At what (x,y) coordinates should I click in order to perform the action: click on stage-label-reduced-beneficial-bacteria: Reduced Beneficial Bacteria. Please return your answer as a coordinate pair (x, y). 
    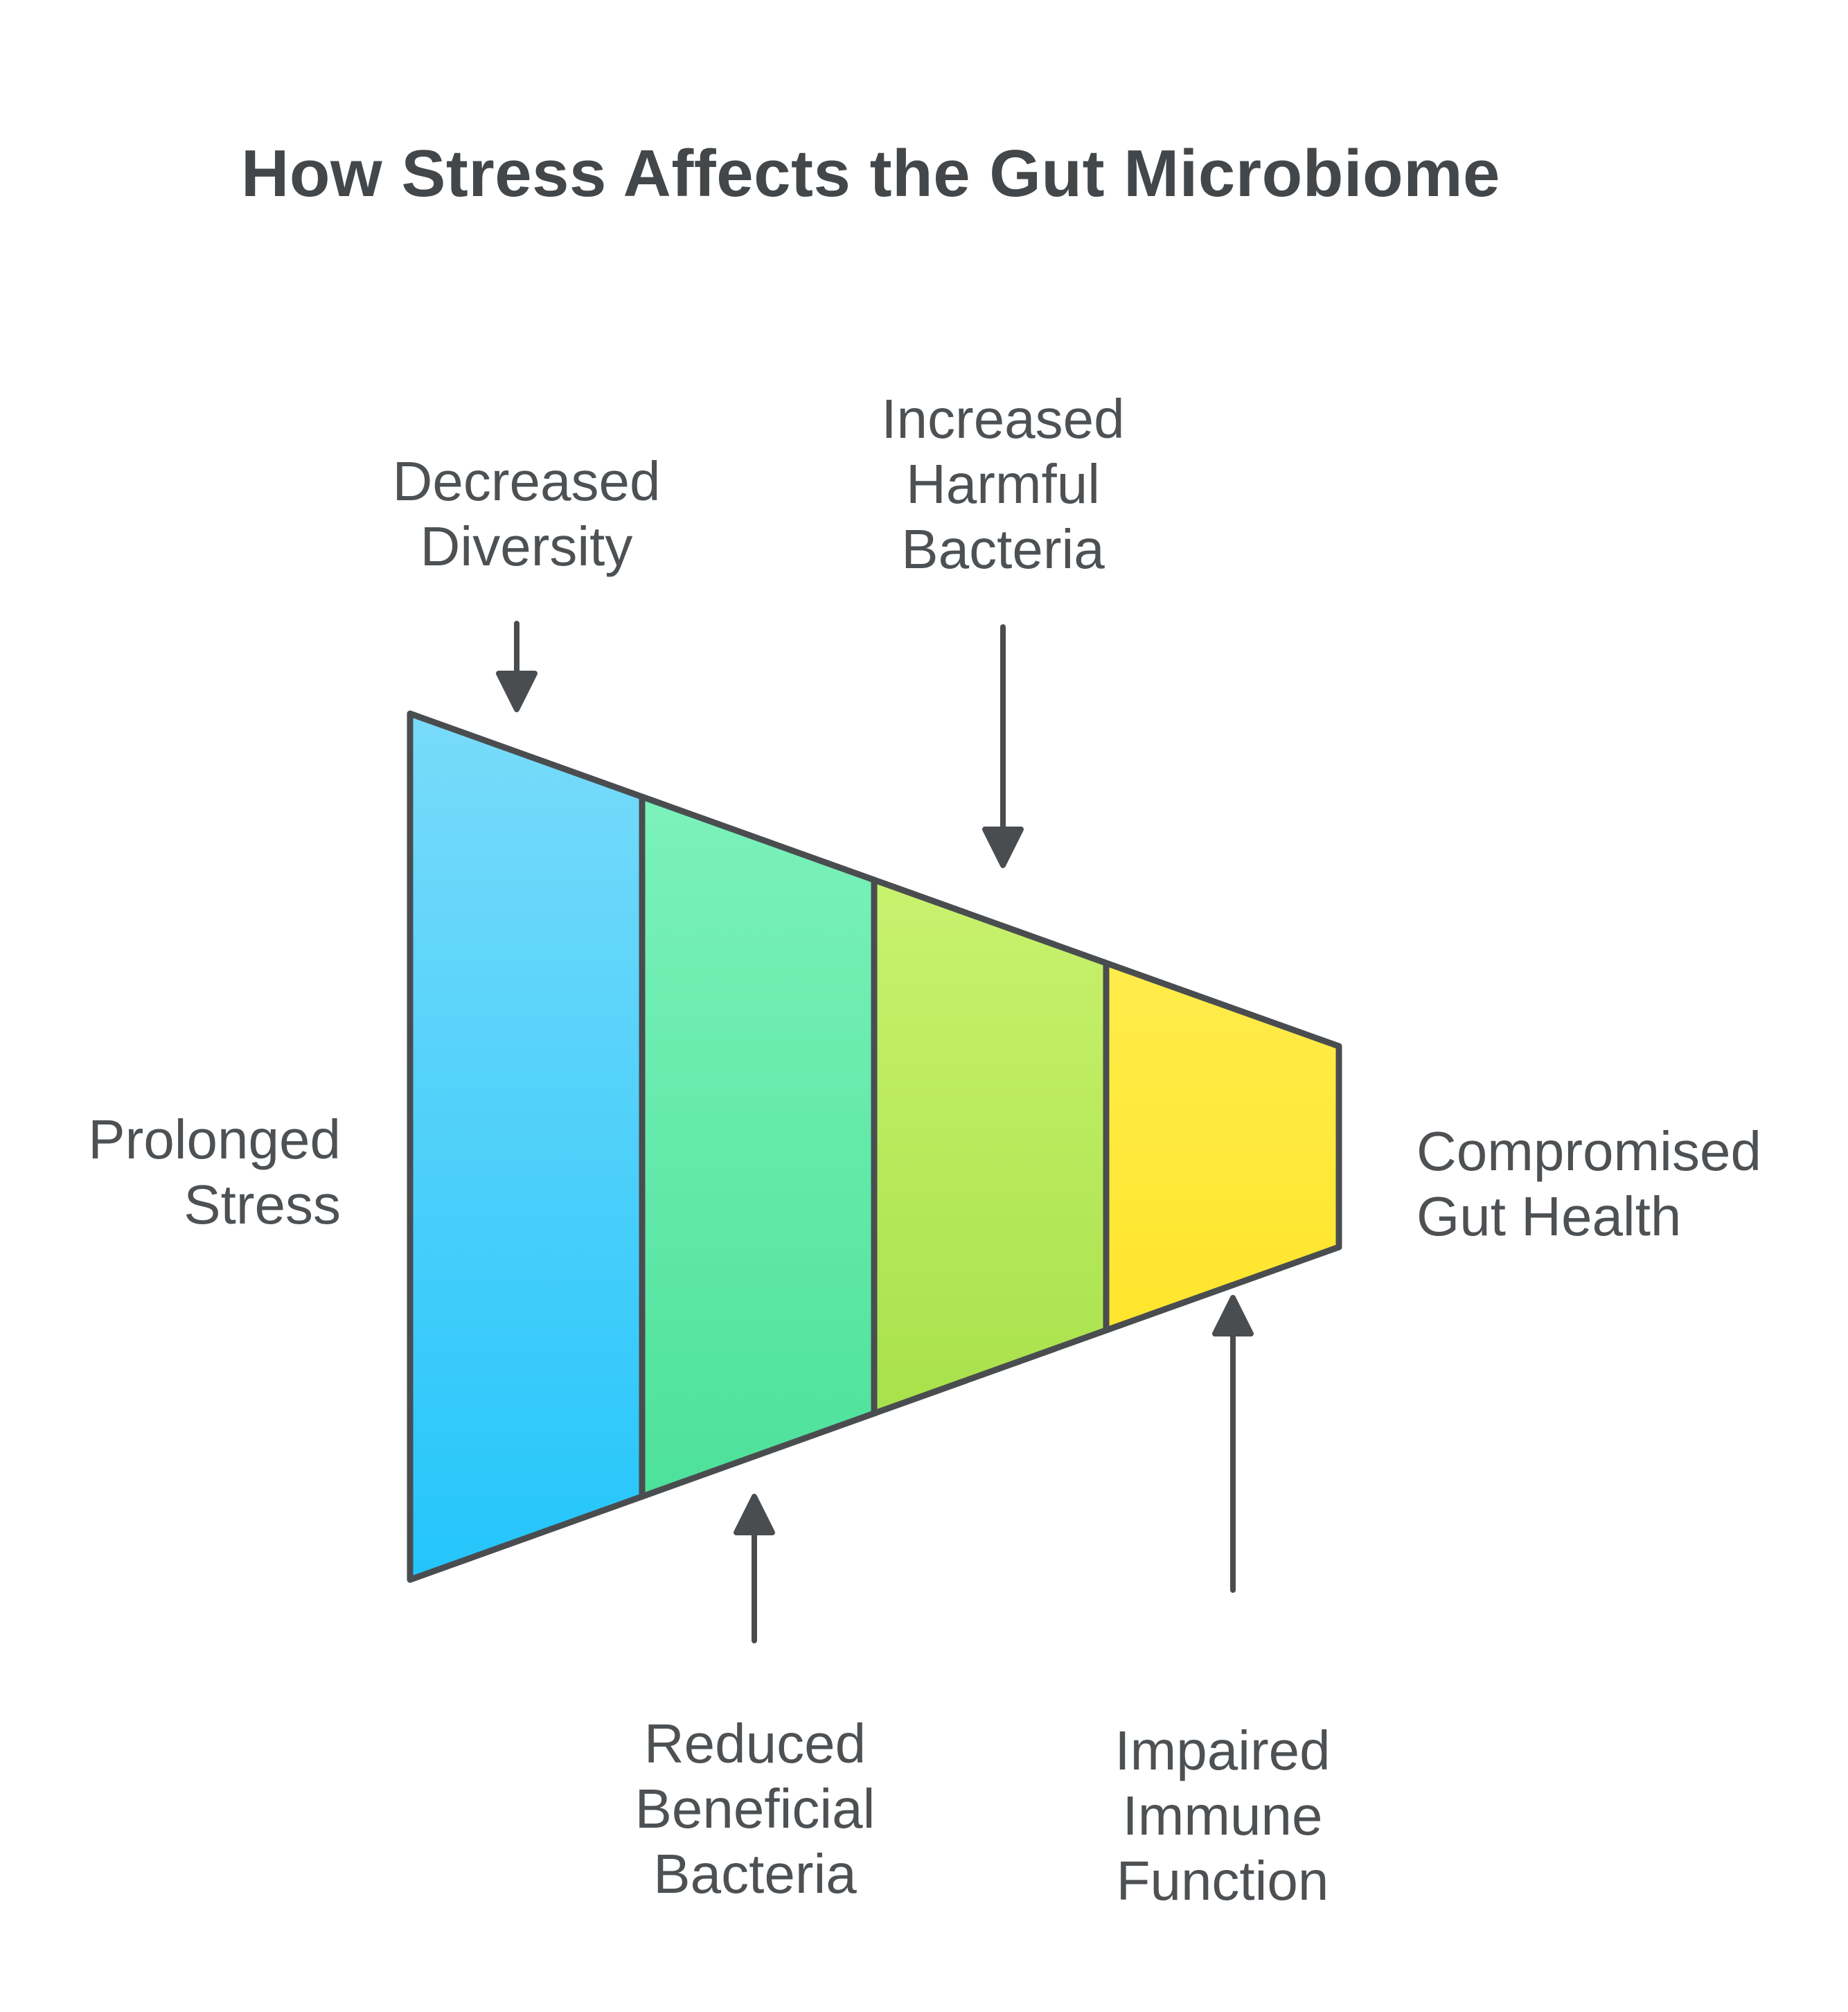
    Looking at the image, I should click on (755, 1809).